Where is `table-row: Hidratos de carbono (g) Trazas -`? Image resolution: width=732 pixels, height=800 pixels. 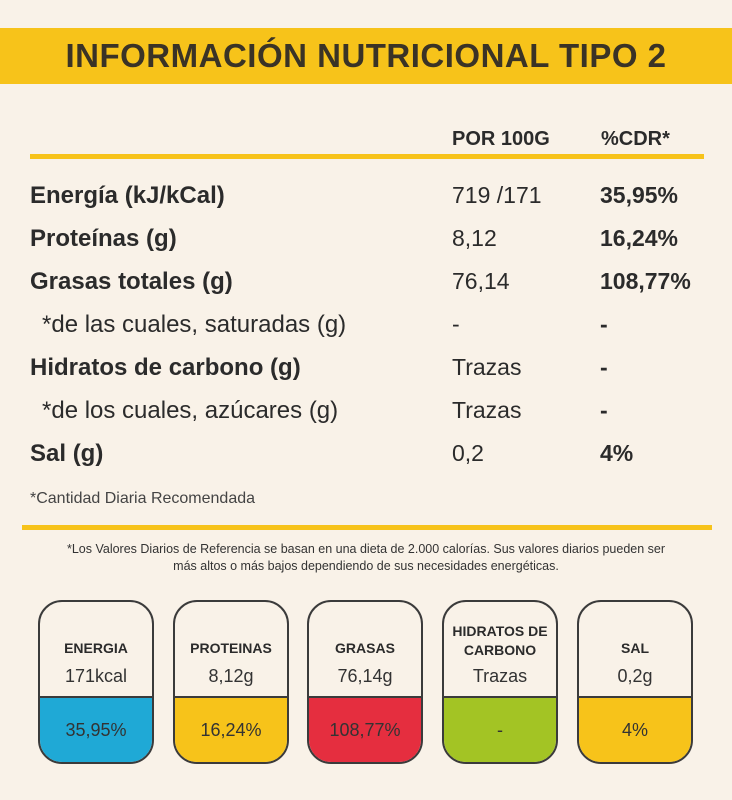 table-row: Hidratos de carbono (g) Trazas - is located at coordinates (366, 374).